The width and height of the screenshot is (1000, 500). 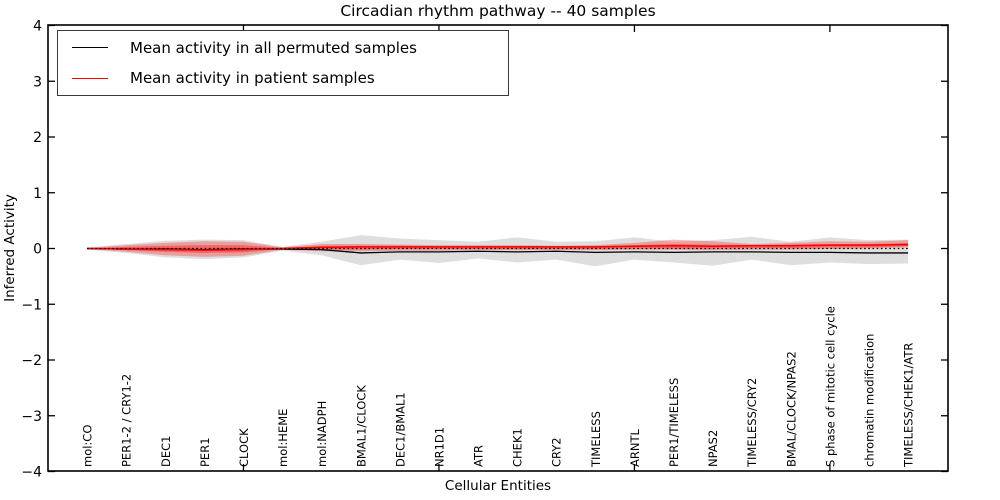 I want to click on category-label: TIMELESS, so click(x=596, y=439).